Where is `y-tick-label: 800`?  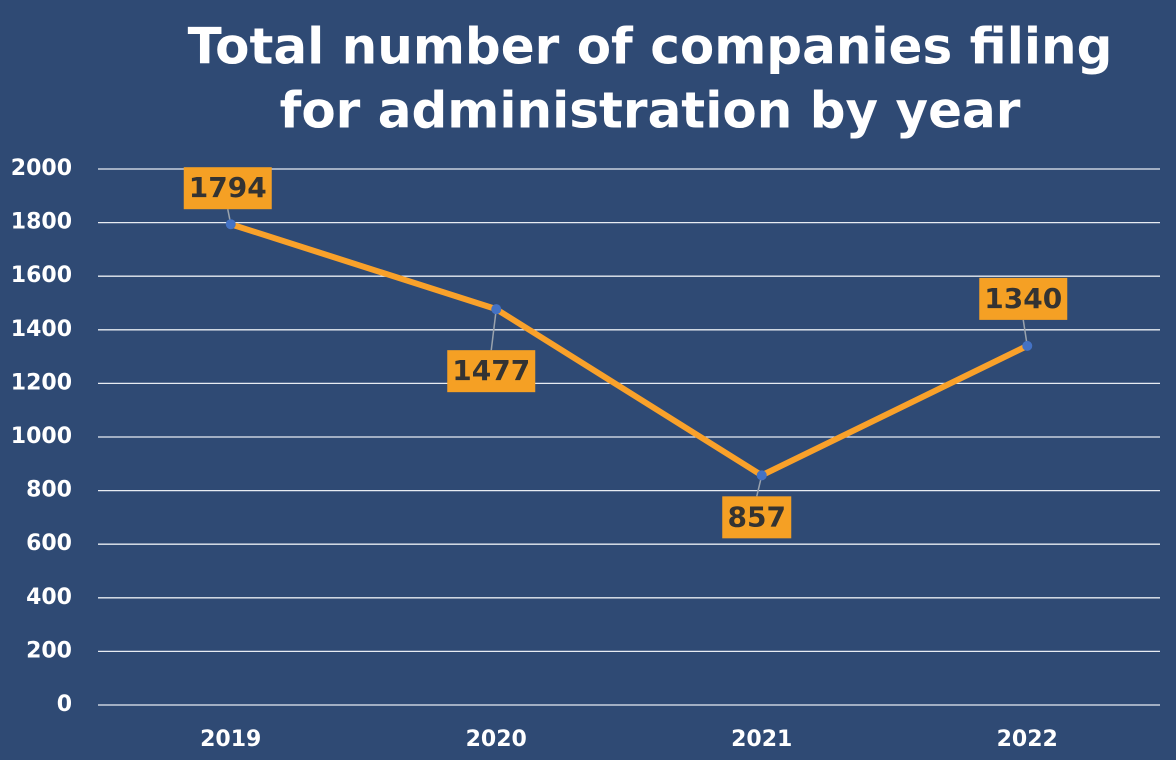
y-tick-label: 800 is located at coordinates (49, 490).